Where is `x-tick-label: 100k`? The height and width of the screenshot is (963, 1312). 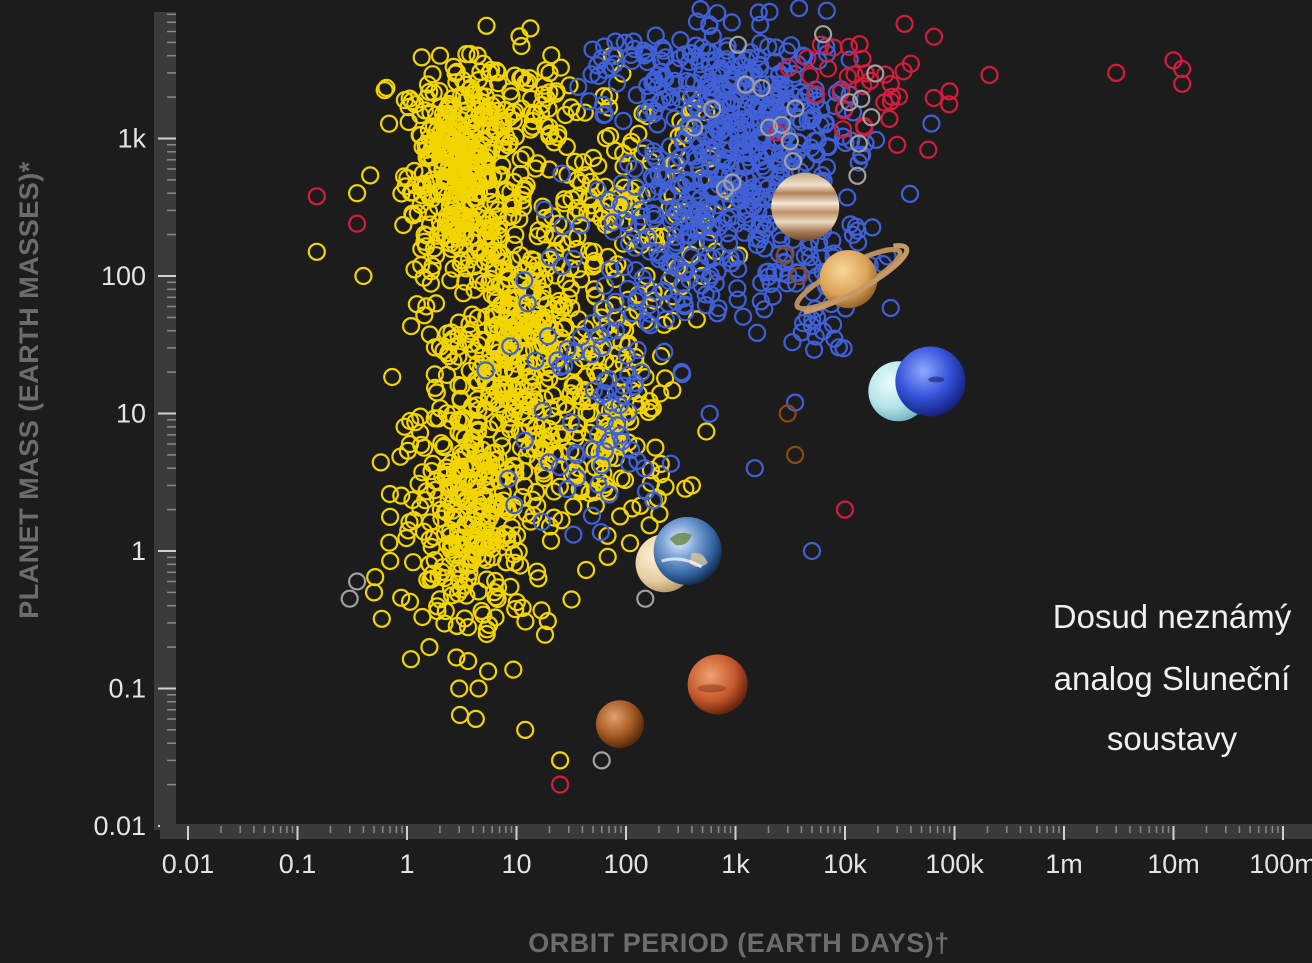 x-tick-label: 100k is located at coordinates (954, 864).